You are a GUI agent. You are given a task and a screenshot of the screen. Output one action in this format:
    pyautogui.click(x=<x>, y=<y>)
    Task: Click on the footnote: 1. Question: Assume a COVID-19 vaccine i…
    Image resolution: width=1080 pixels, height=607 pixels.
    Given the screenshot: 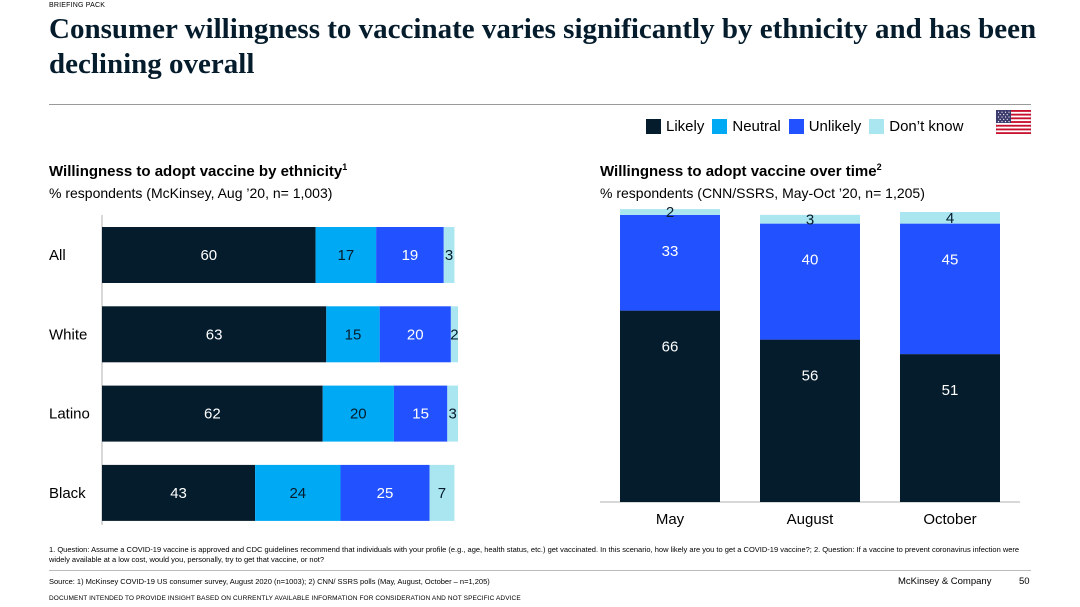 What is the action you would take?
    pyautogui.click(x=534, y=554)
    